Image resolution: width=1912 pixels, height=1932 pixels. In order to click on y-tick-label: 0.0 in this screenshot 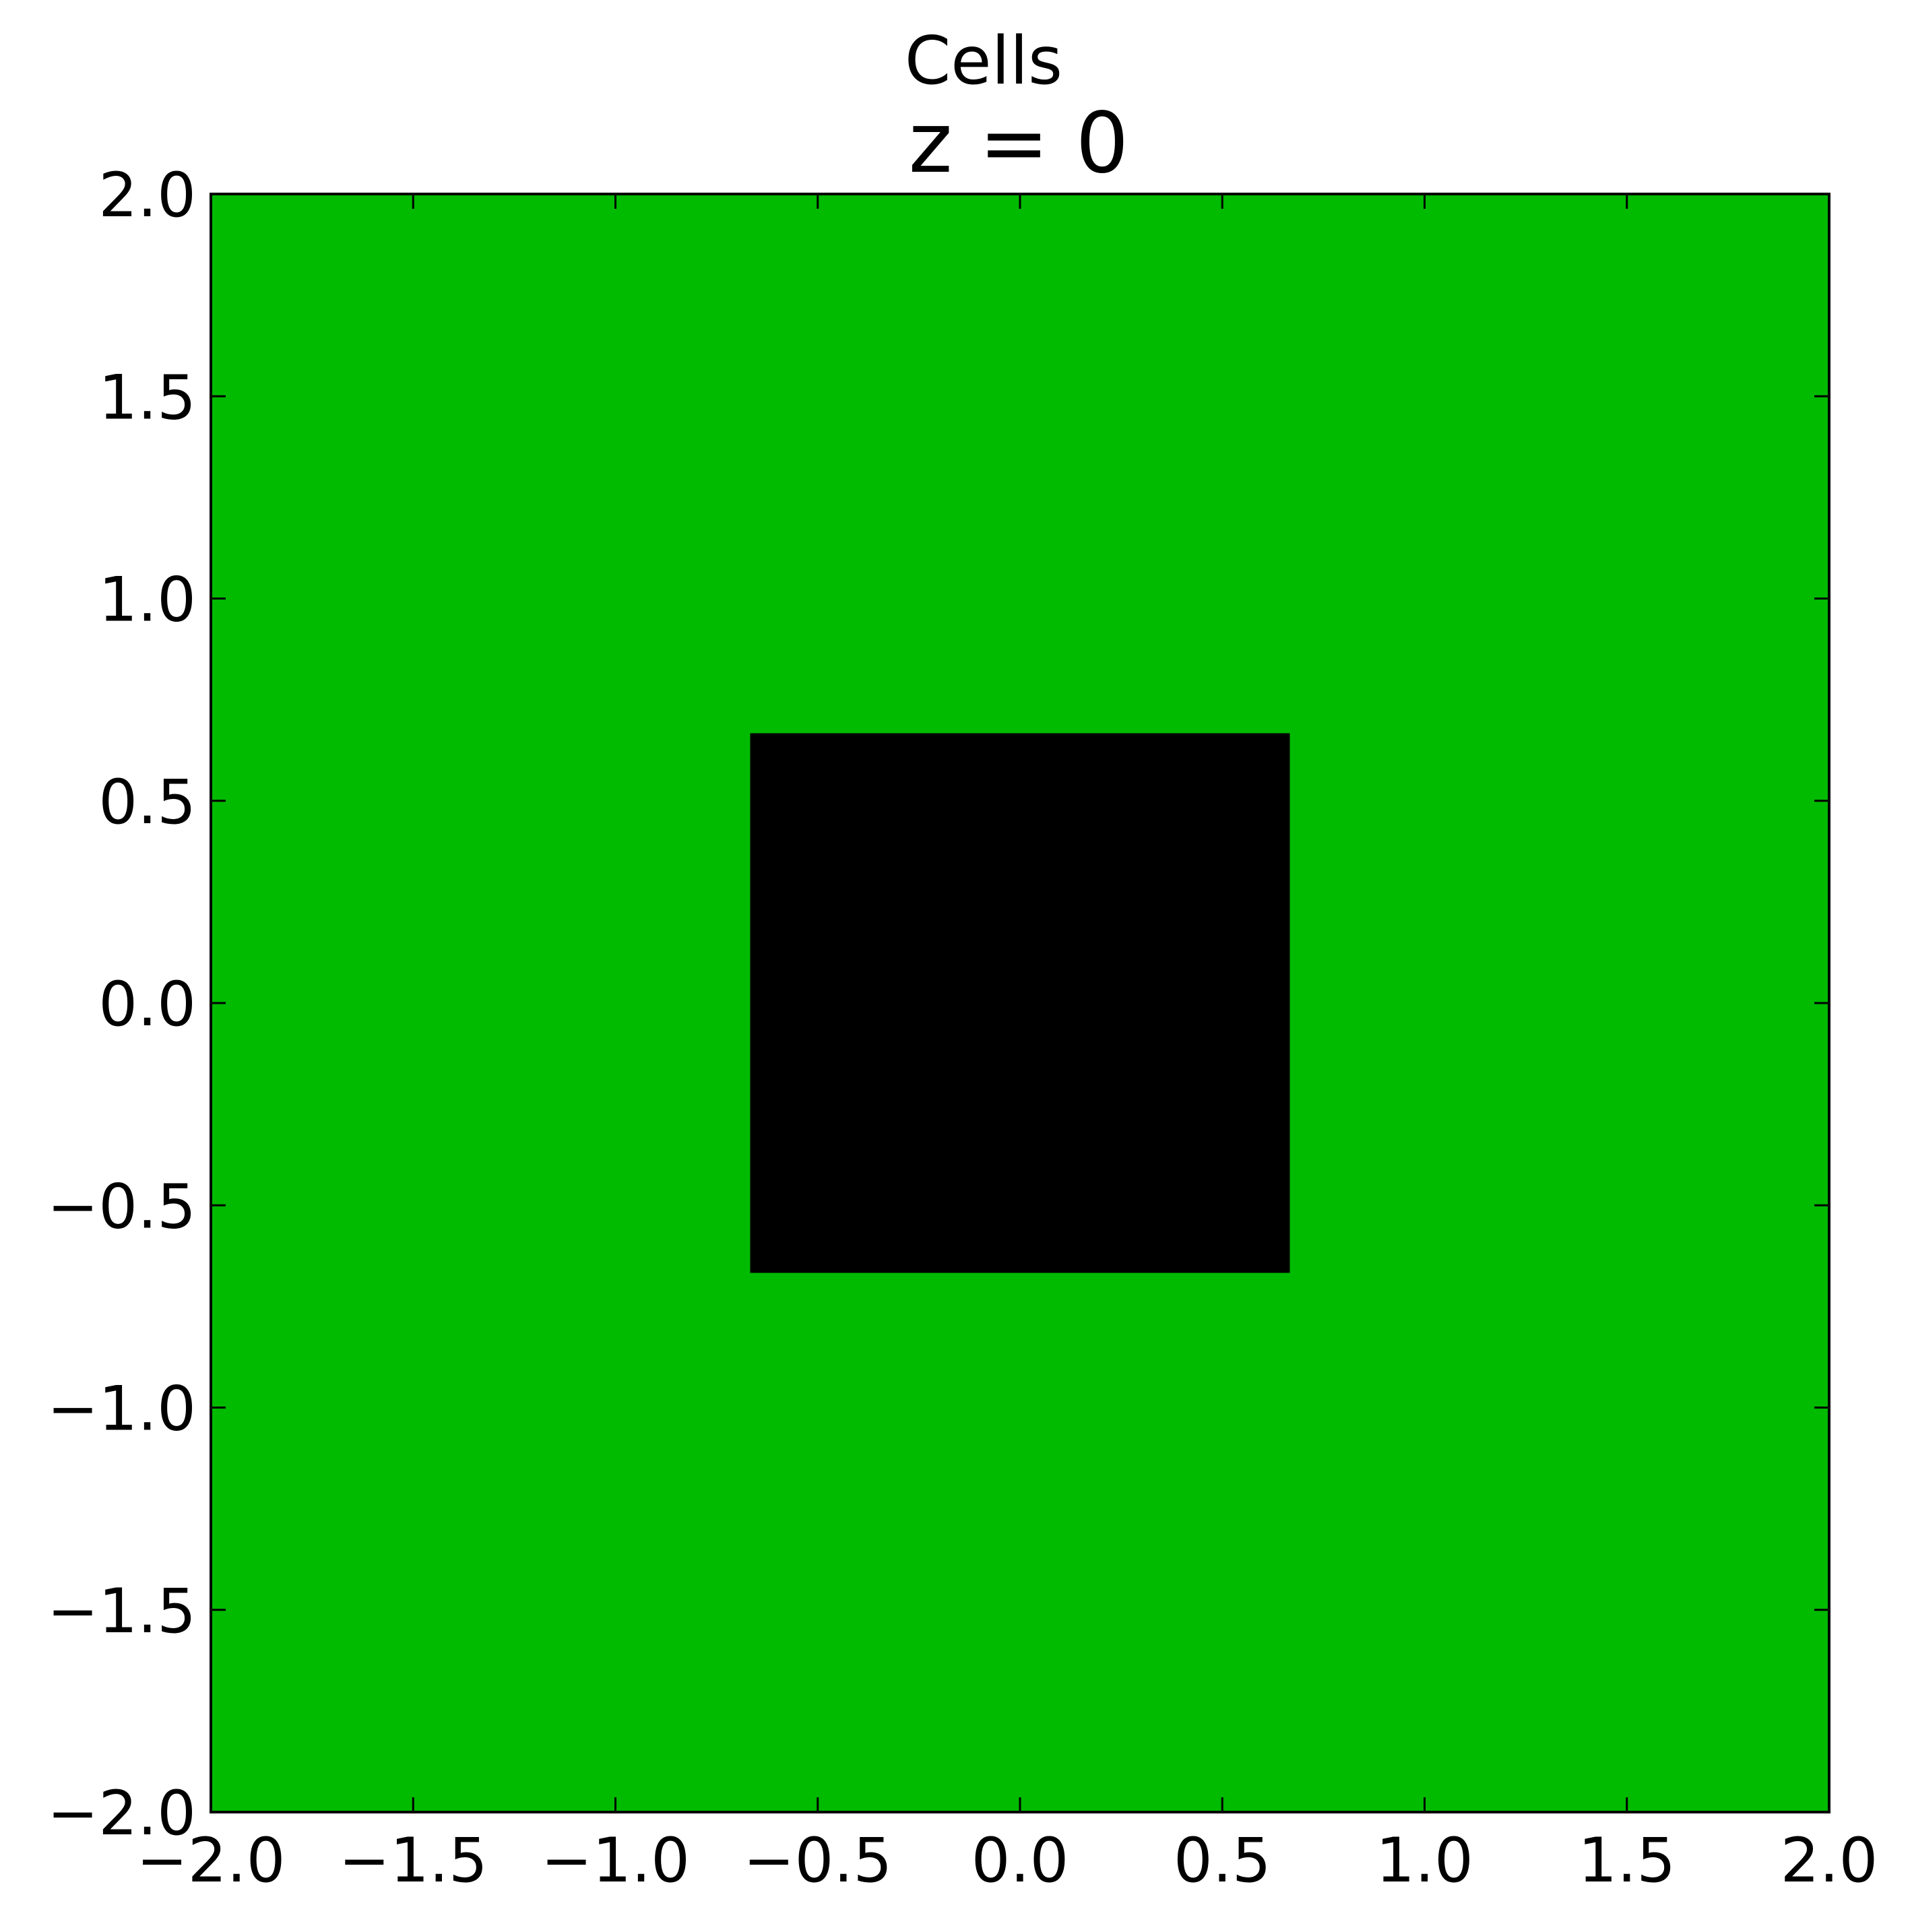, I will do `click(147, 1005)`.